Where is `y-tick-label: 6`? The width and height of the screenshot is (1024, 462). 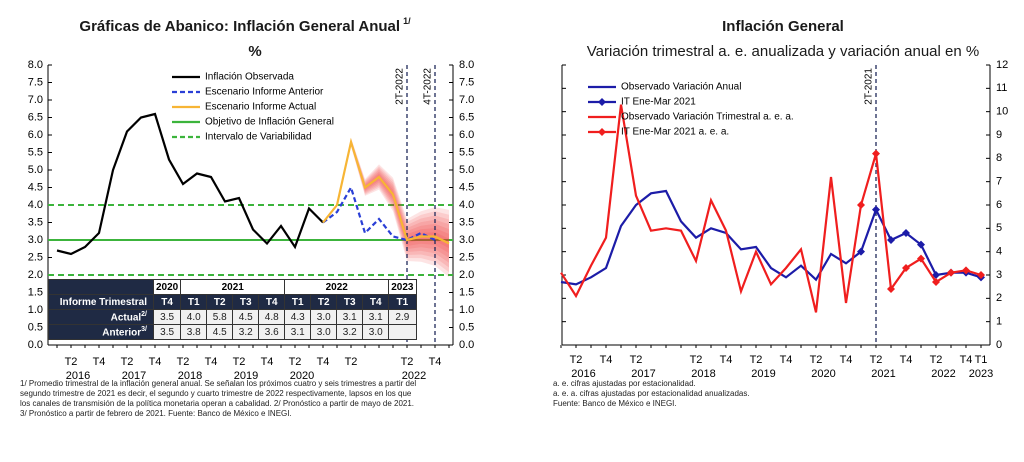 y-tick-label: 6 is located at coordinates (999, 205).